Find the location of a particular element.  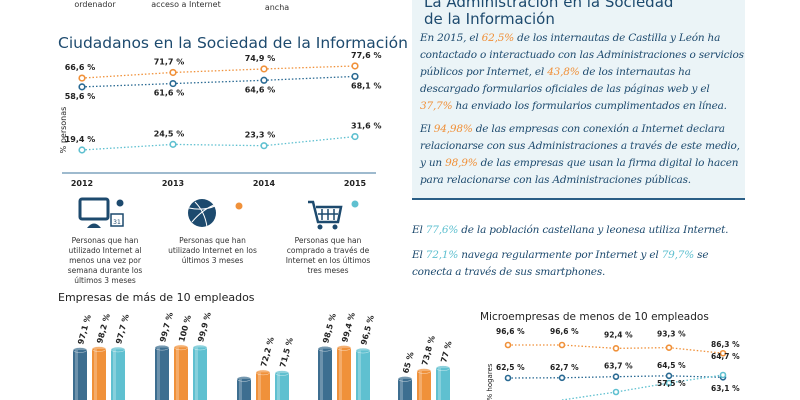

data-label: 99,4 % is located at coordinates (348, 328).